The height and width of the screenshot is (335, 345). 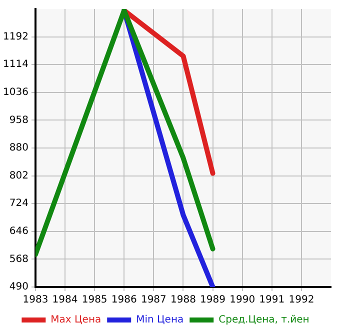 What do you see at coordinates (153, 300) in the screenshot?
I see `x-tick-label: 1987` at bounding box center [153, 300].